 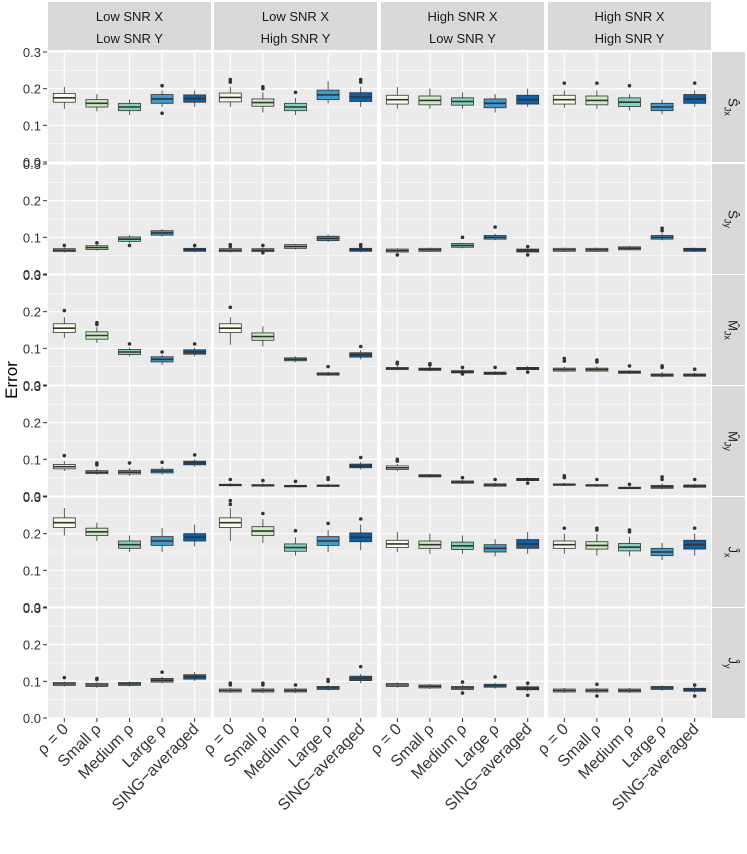 What do you see at coordinates (728, 224) in the screenshot?
I see `row-strip-subscript: Jy` at bounding box center [728, 224].